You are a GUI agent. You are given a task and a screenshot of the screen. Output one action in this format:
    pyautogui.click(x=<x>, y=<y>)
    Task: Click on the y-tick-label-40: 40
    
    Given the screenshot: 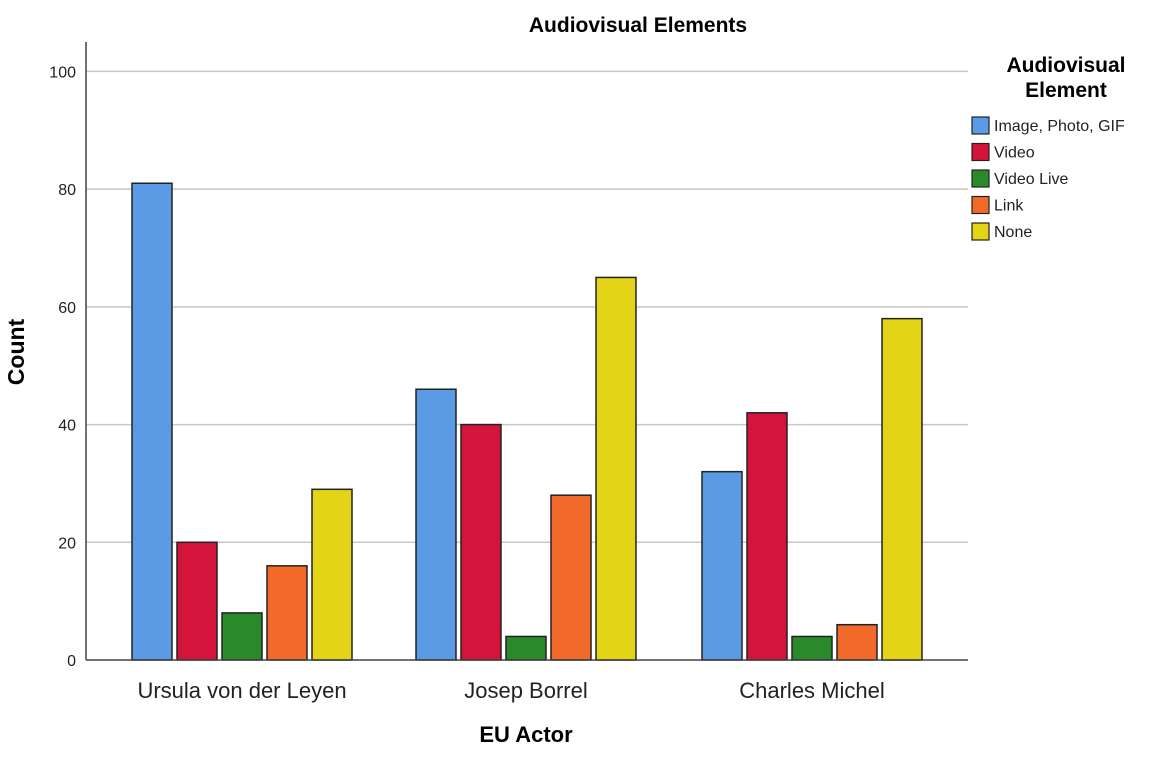 What is the action you would take?
    pyautogui.click(x=67, y=426)
    